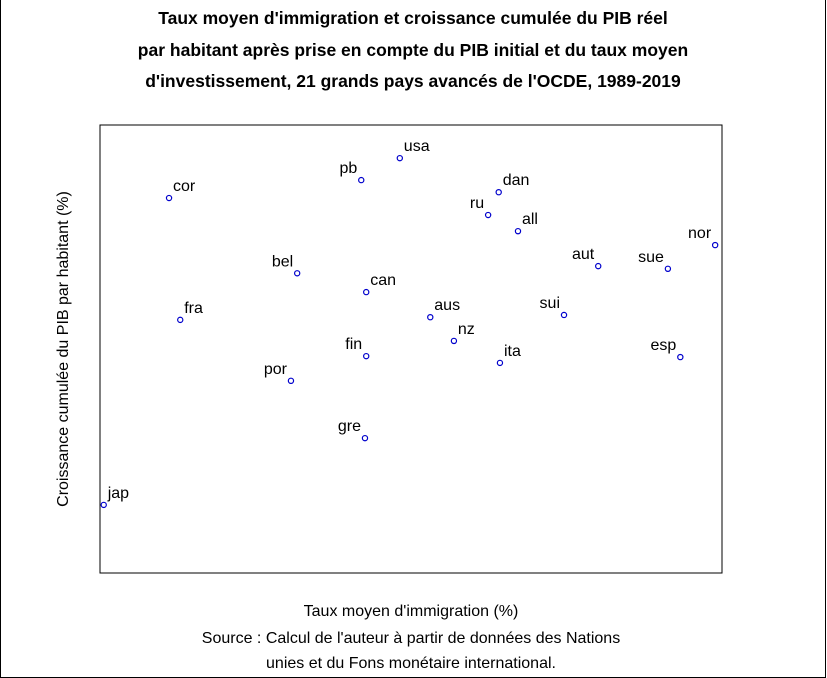  What do you see at coordinates (530, 219) in the screenshot?
I see `point-label: all` at bounding box center [530, 219].